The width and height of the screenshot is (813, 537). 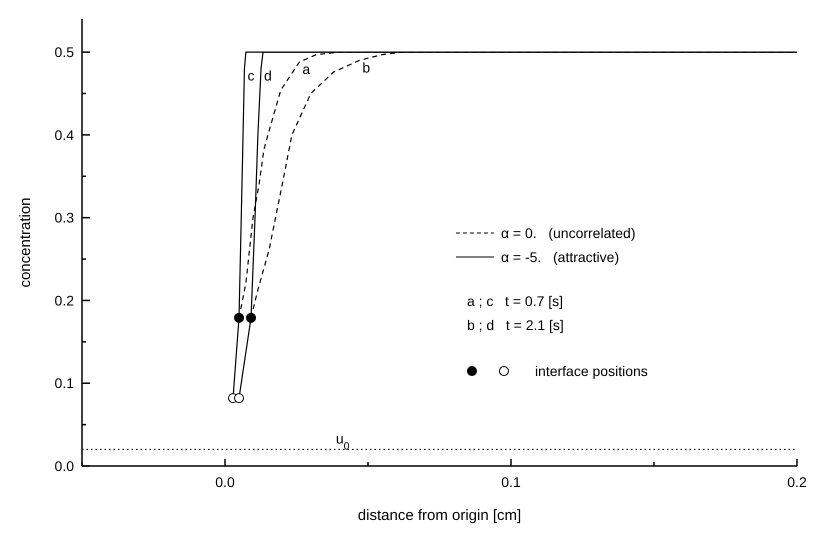 I want to click on y-tick-label: 0.2, so click(x=64, y=300).